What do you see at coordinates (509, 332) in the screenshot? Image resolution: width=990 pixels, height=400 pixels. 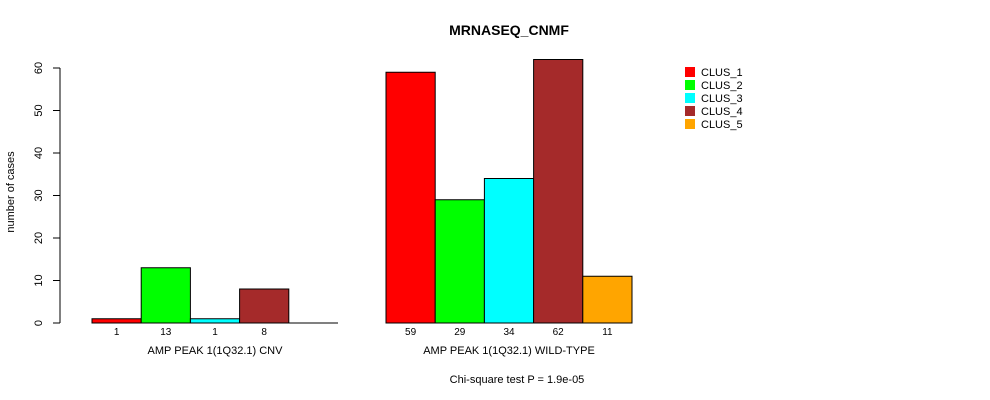 I see `bar-count-label: 34` at bounding box center [509, 332].